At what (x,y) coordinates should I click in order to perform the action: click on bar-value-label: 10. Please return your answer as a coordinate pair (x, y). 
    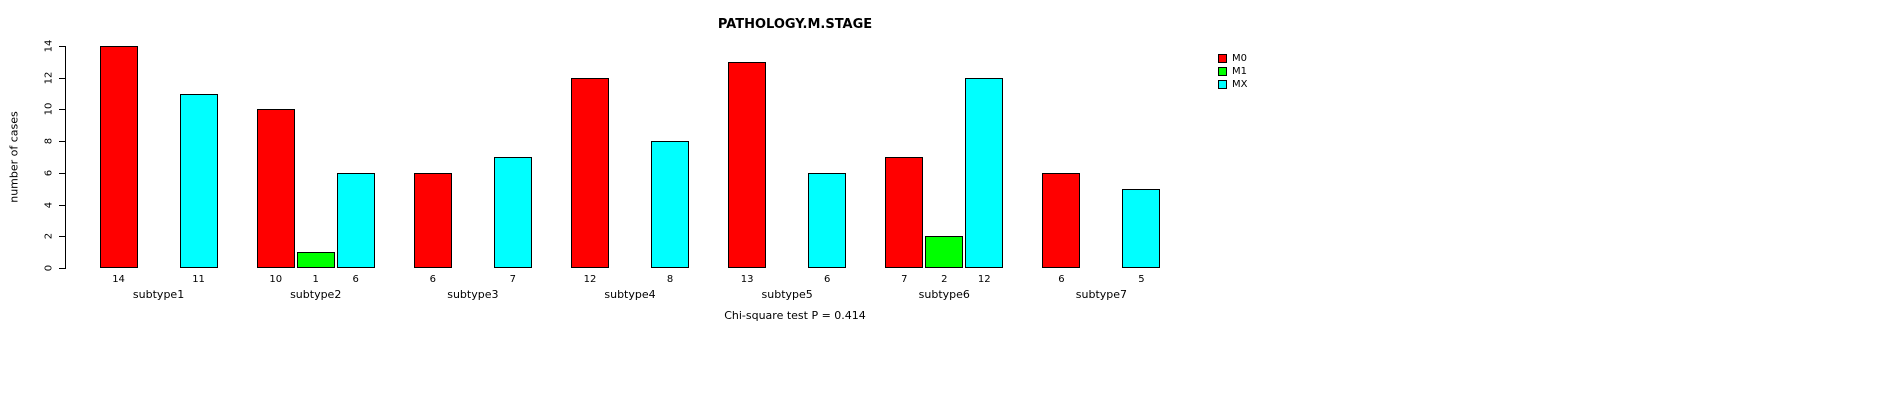
    Looking at the image, I should click on (276, 279).